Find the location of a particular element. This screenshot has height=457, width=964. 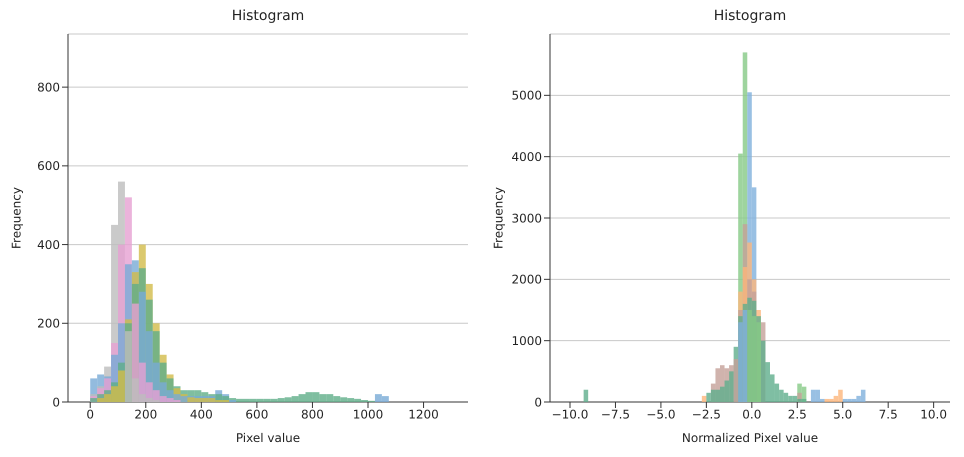

y-tick-label: 3000 is located at coordinates (526, 218).